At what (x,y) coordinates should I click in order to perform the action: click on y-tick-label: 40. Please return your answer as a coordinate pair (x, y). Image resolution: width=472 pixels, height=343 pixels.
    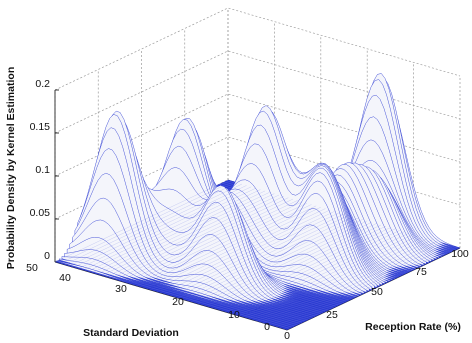
    Looking at the image, I should click on (65, 278).